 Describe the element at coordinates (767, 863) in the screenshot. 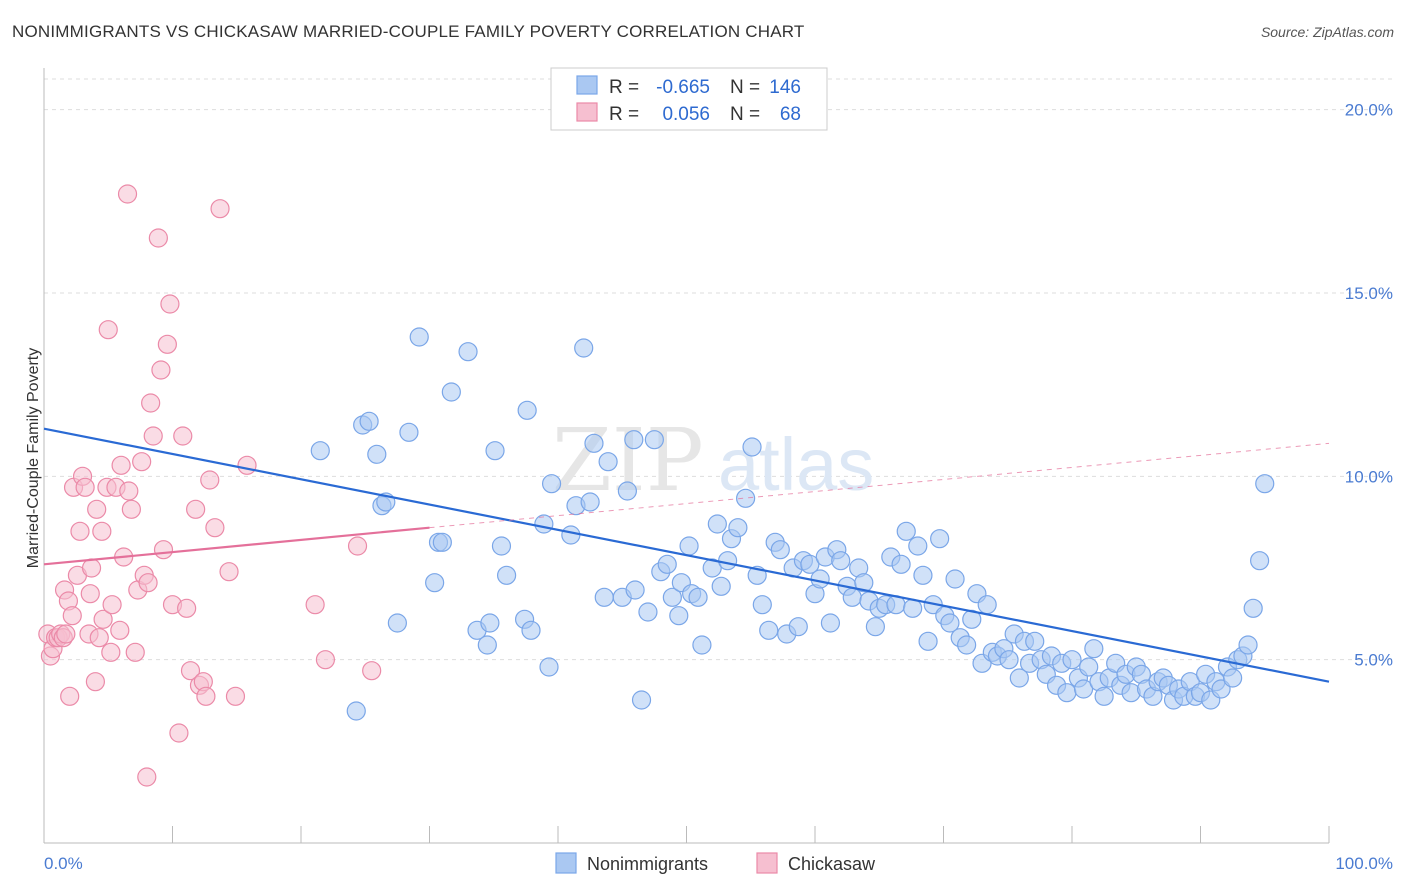

I see `bottom-legend-swatch-pink` at that location.